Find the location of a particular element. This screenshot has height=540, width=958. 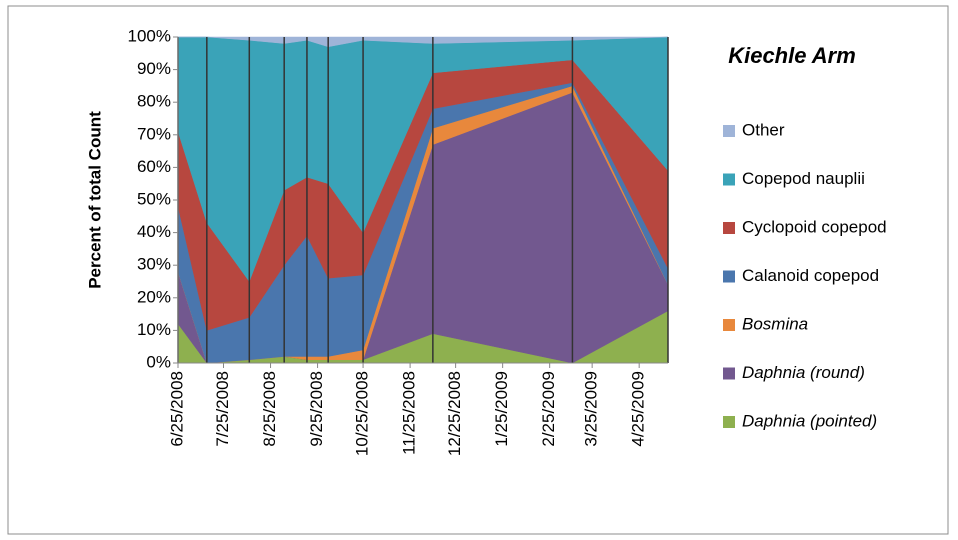

x-tick-label: 4/25/2009 is located at coordinates (638, 409).